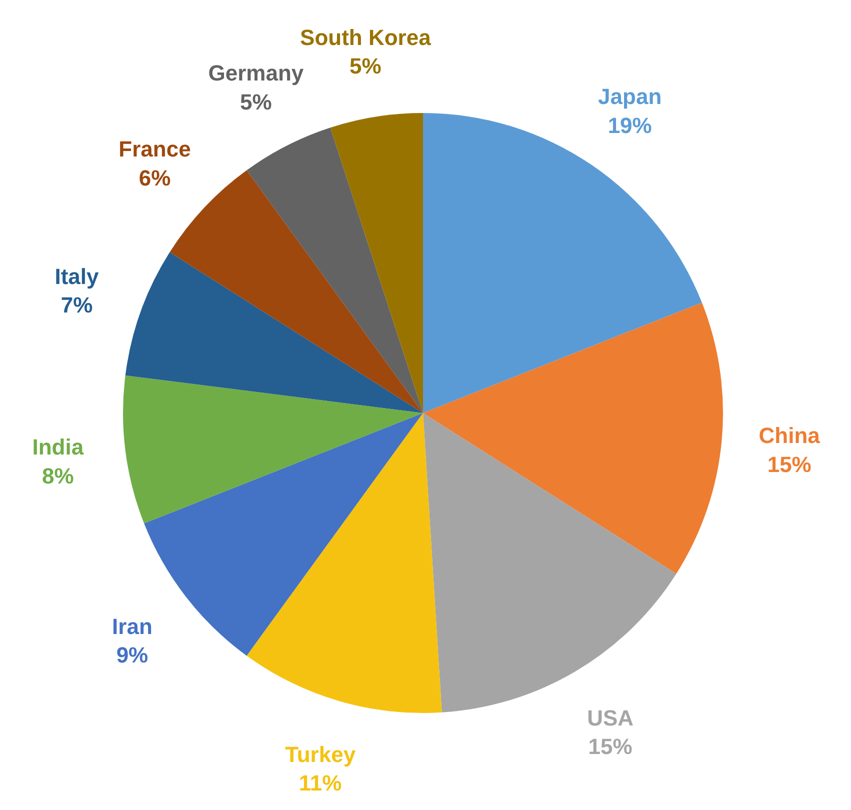  I want to click on slice-label: India, so click(58, 447).